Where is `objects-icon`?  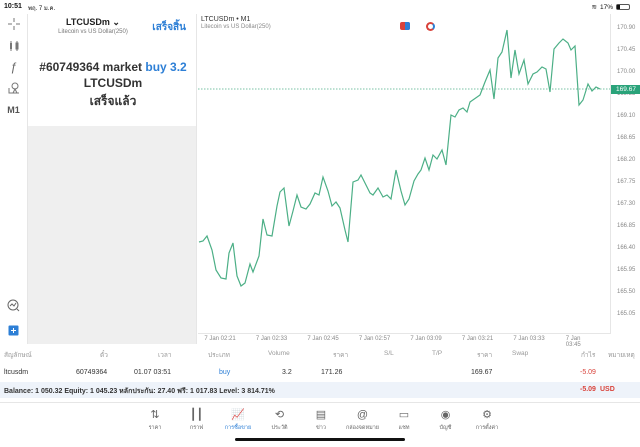
objects-icon is located at coordinates (13, 89).